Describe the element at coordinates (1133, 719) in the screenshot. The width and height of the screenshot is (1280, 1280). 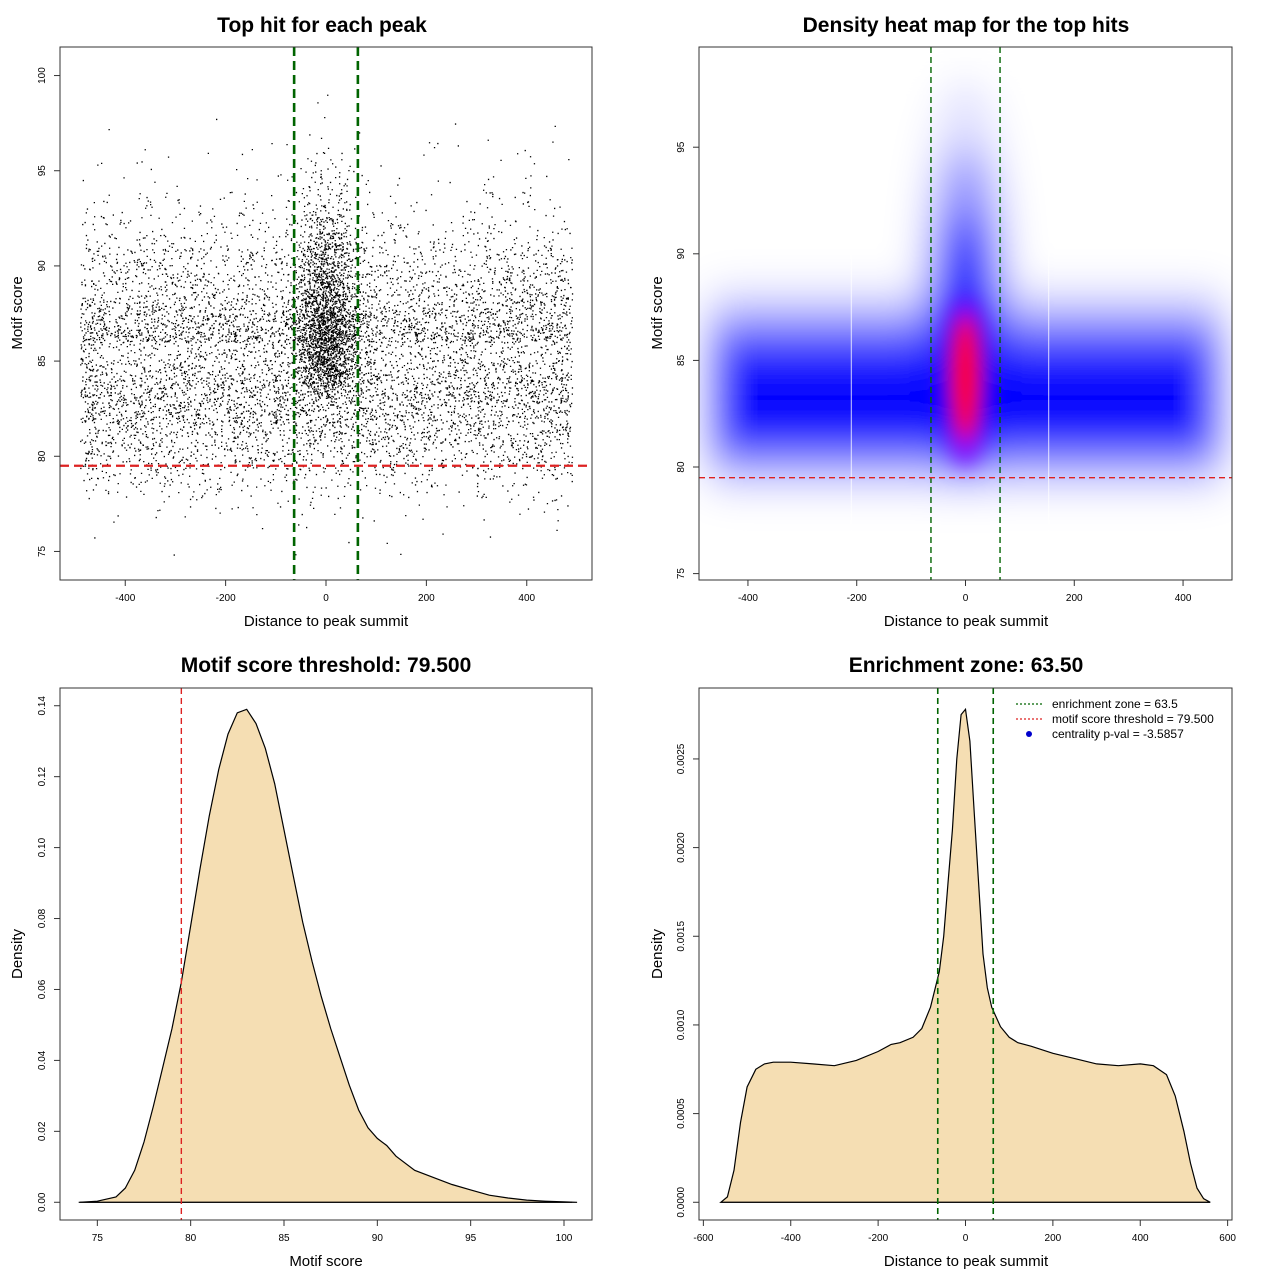
I see `legend-label-motif-threshold: motif score threshold = 79.500` at that location.